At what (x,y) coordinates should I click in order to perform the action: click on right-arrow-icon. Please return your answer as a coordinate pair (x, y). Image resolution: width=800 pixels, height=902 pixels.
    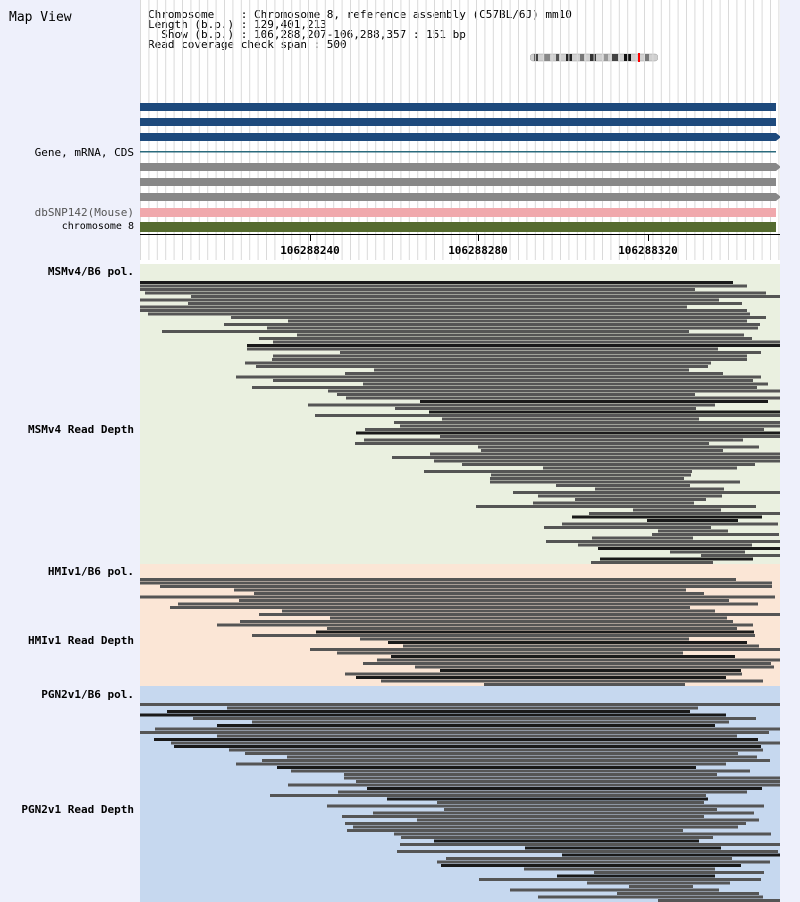
    Looking at the image, I should click on (778, 197).